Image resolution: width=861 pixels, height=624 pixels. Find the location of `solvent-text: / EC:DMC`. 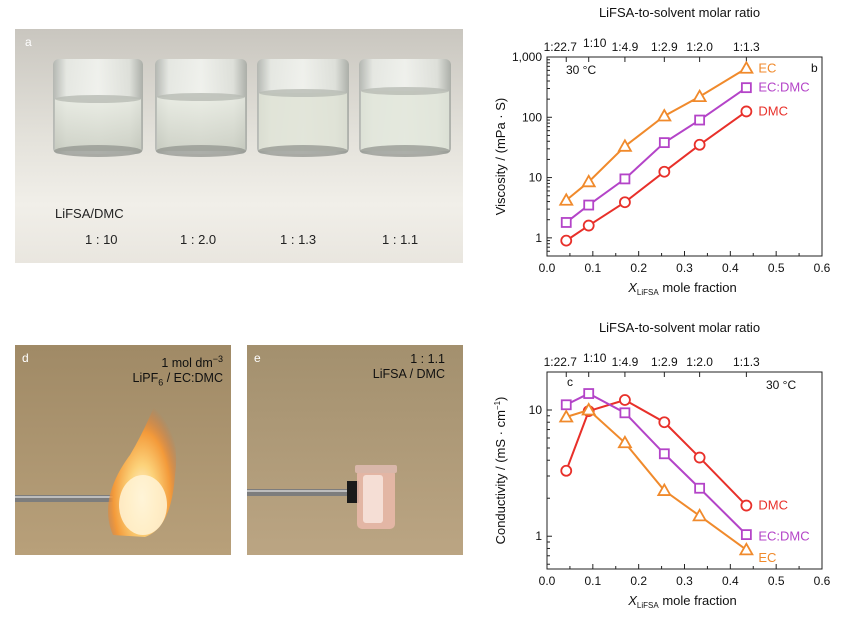

solvent-text: / EC:DMC is located at coordinates (193, 378).